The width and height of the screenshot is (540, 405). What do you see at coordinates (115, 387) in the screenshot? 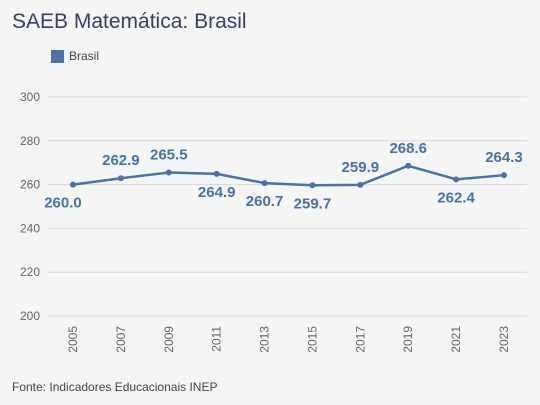
I see `source-footnote: Fonte: Indicadores Educacionais INEP` at bounding box center [115, 387].